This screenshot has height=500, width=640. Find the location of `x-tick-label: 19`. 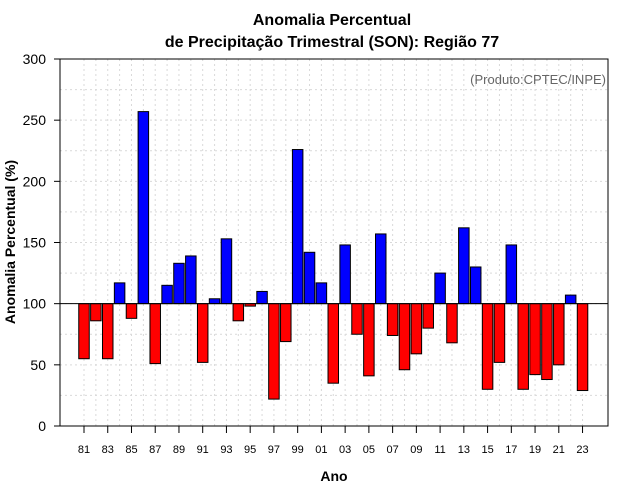

x-tick-label: 19 is located at coordinates (535, 450).